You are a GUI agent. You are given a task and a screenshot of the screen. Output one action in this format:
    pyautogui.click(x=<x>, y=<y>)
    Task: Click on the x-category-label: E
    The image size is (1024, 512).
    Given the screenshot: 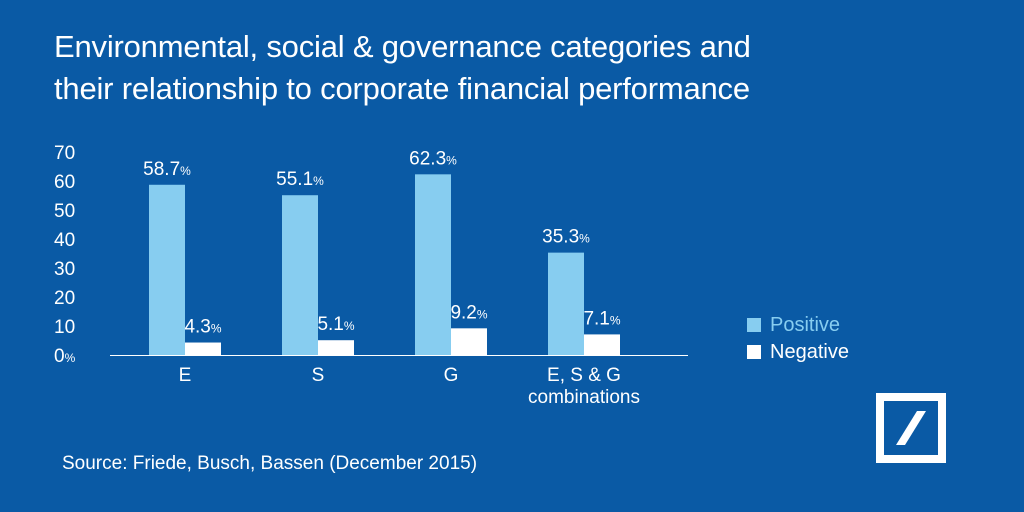 What is the action you would take?
    pyautogui.click(x=185, y=375)
    